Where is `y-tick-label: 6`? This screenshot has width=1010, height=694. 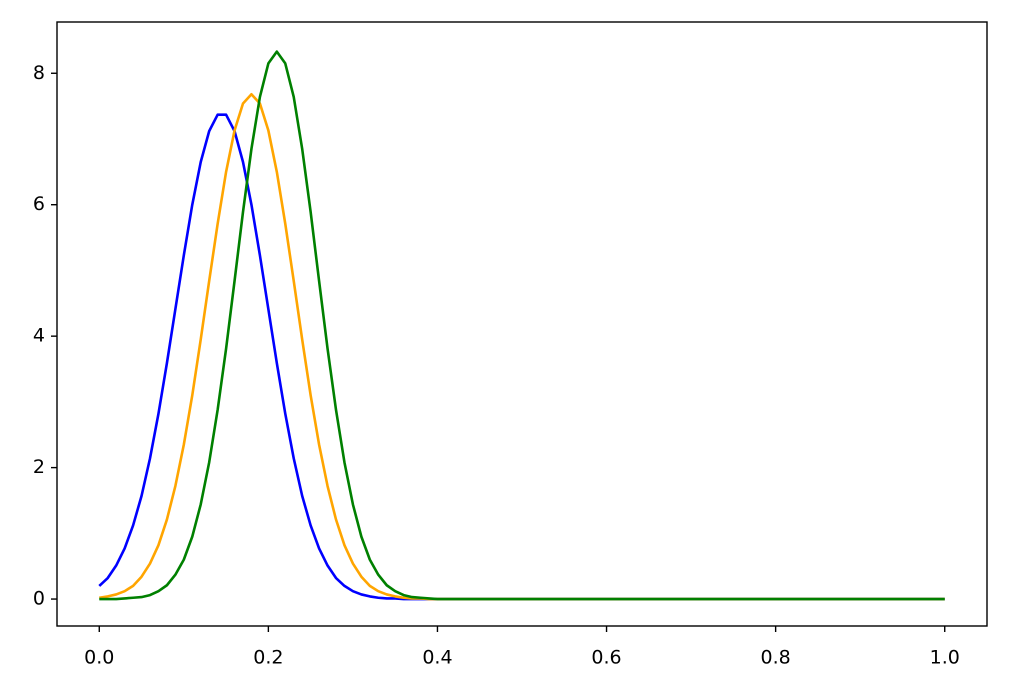
y-tick-label: 6 is located at coordinates (39, 204).